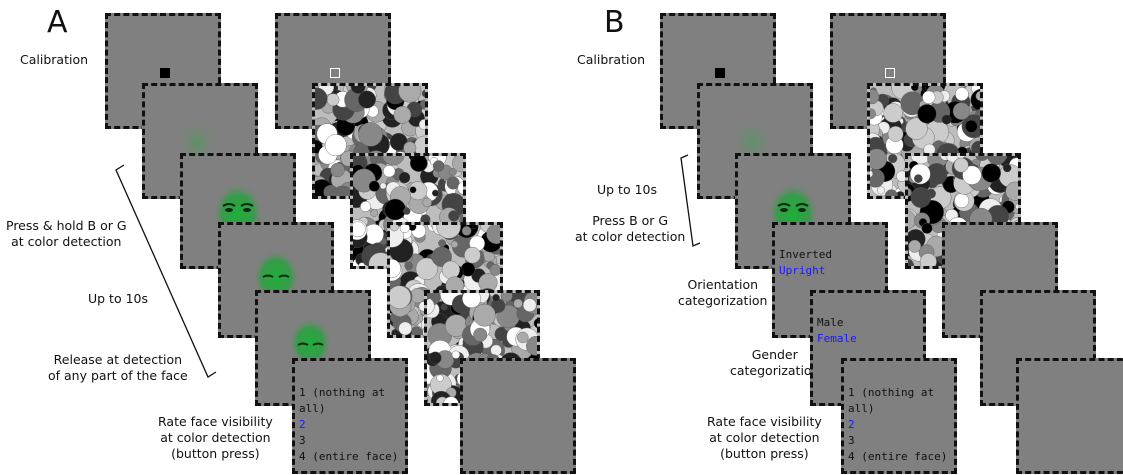 The height and width of the screenshot is (475, 1123). I want to click on mondrian-pattern-icon, so click(963, 211).